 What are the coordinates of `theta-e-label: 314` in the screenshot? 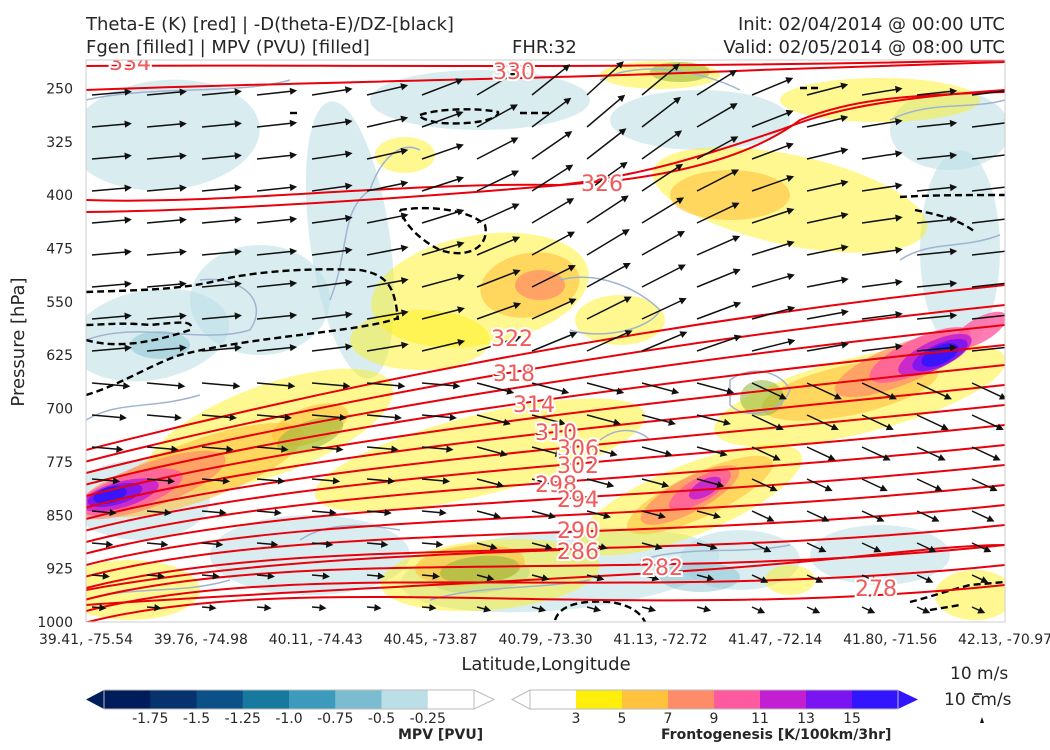 It's located at (534, 405).